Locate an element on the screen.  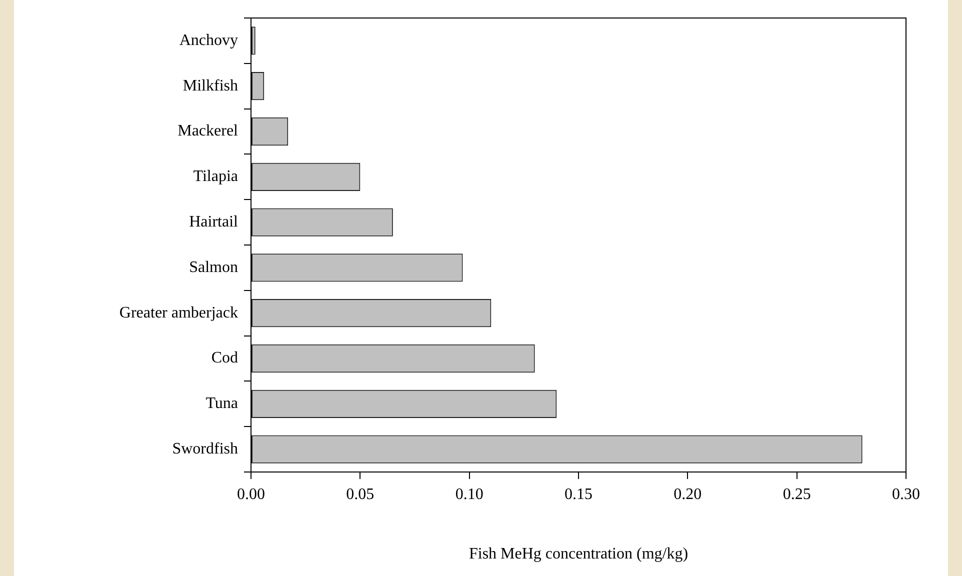
x-tick-label: 0.30 is located at coordinates (906, 494).